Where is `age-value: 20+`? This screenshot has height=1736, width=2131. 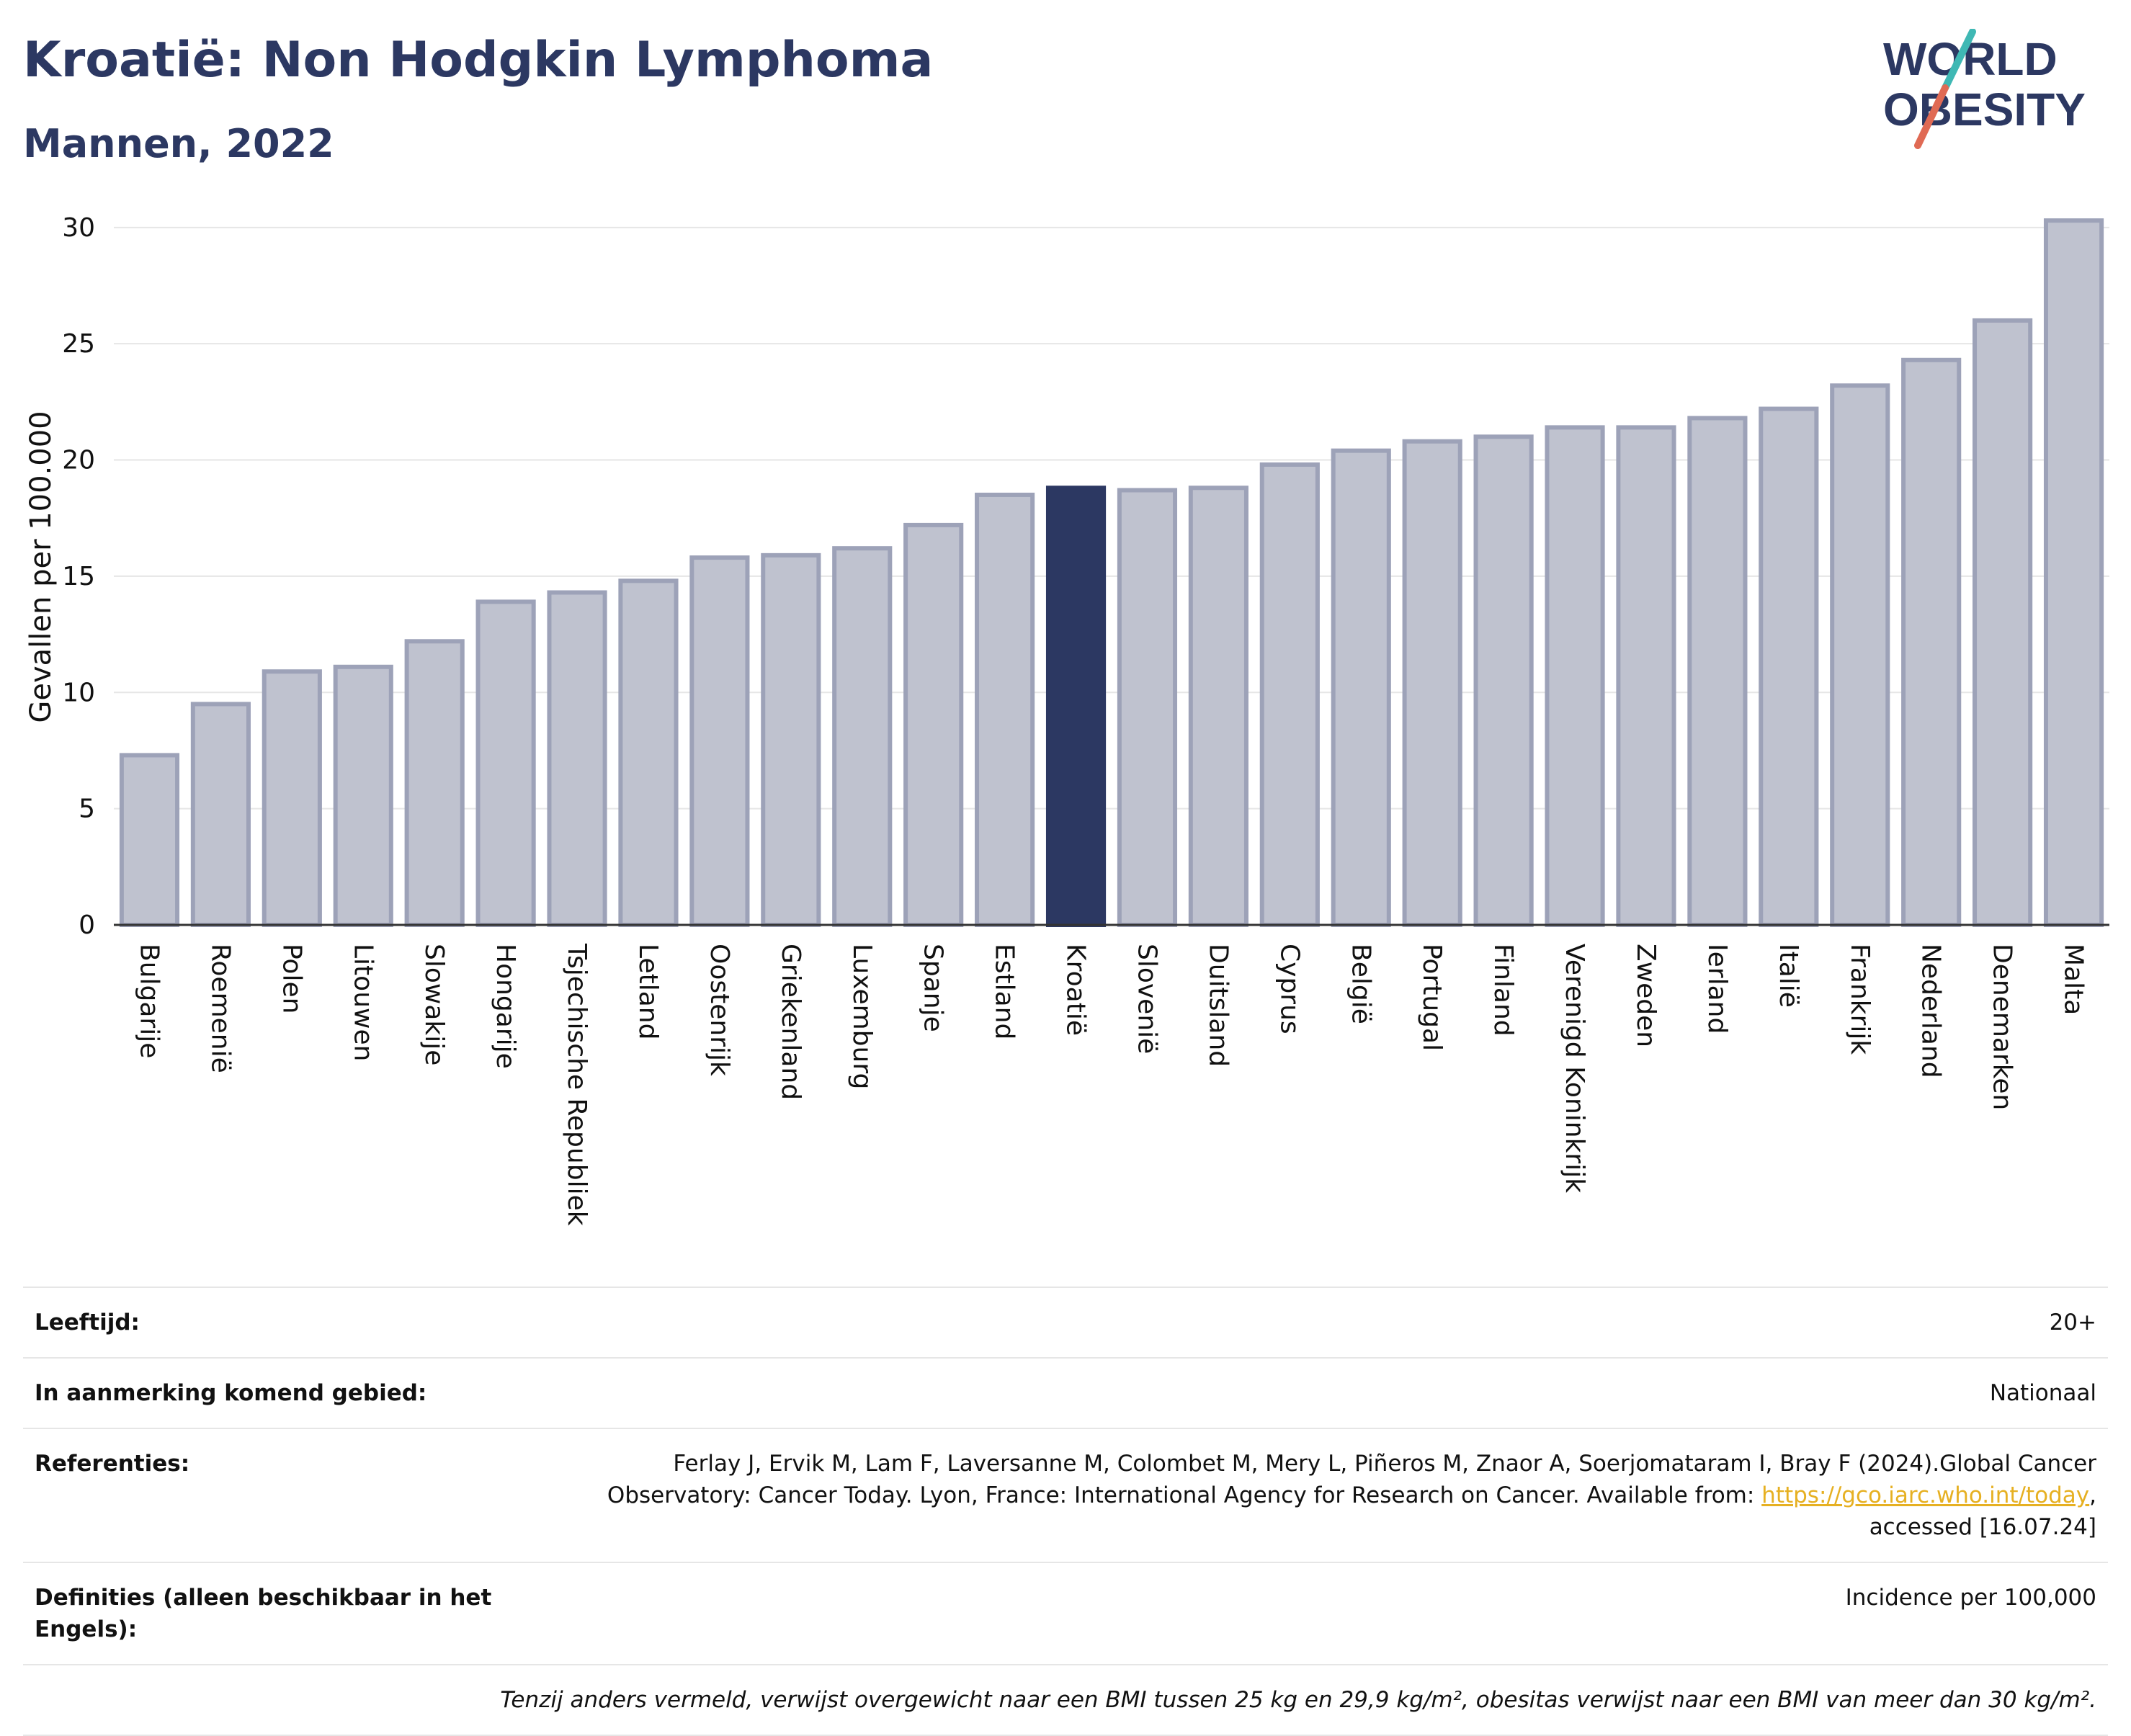
age-value: 20+ is located at coordinates (2072, 1322).